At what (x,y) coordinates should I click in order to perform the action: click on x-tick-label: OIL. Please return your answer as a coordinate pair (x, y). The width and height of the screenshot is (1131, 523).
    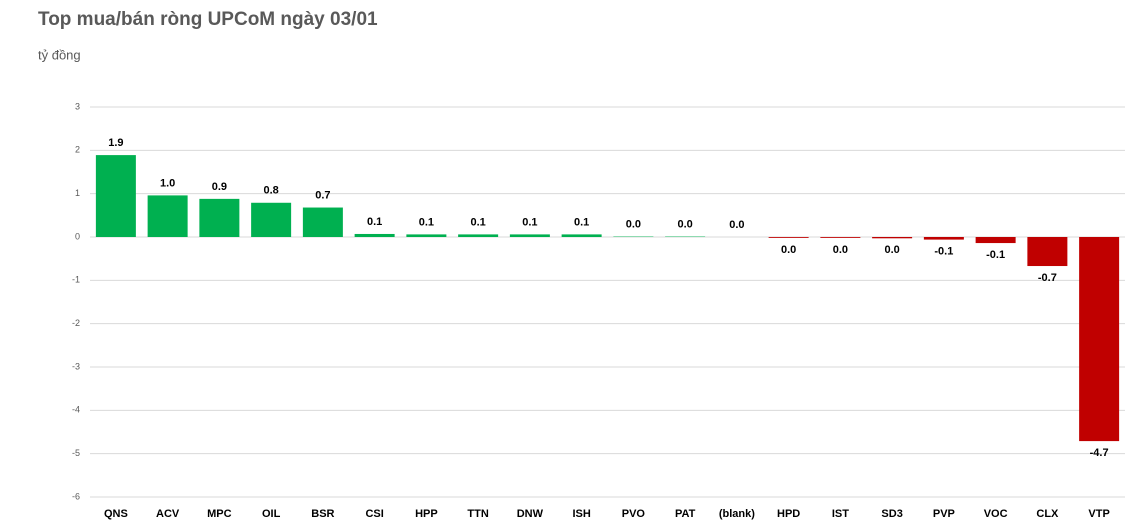
    Looking at the image, I should click on (271, 514).